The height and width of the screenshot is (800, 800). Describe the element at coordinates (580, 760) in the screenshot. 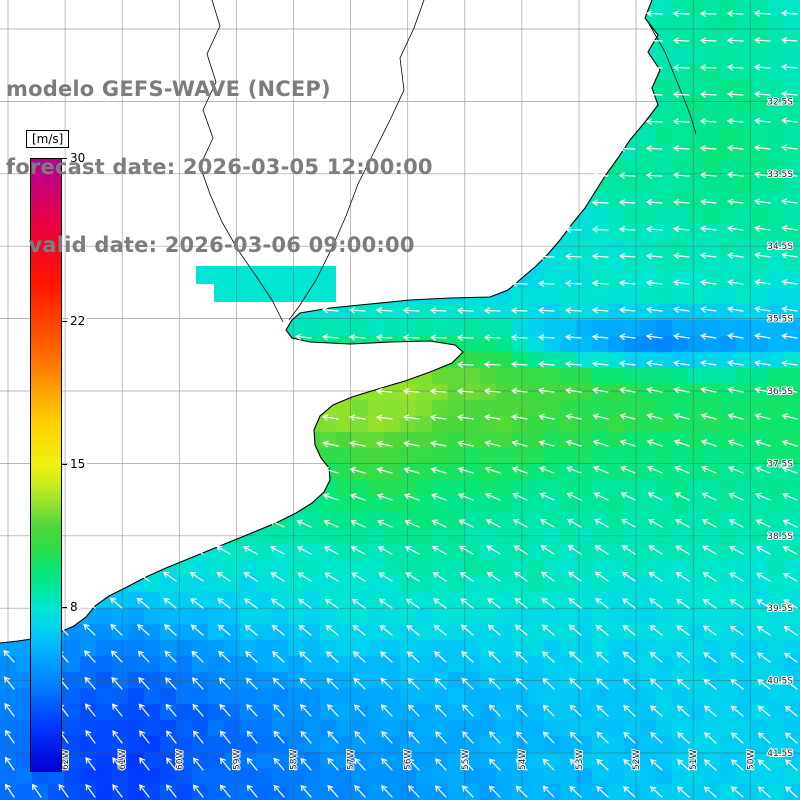

I see `longitude-label: 53W` at that location.